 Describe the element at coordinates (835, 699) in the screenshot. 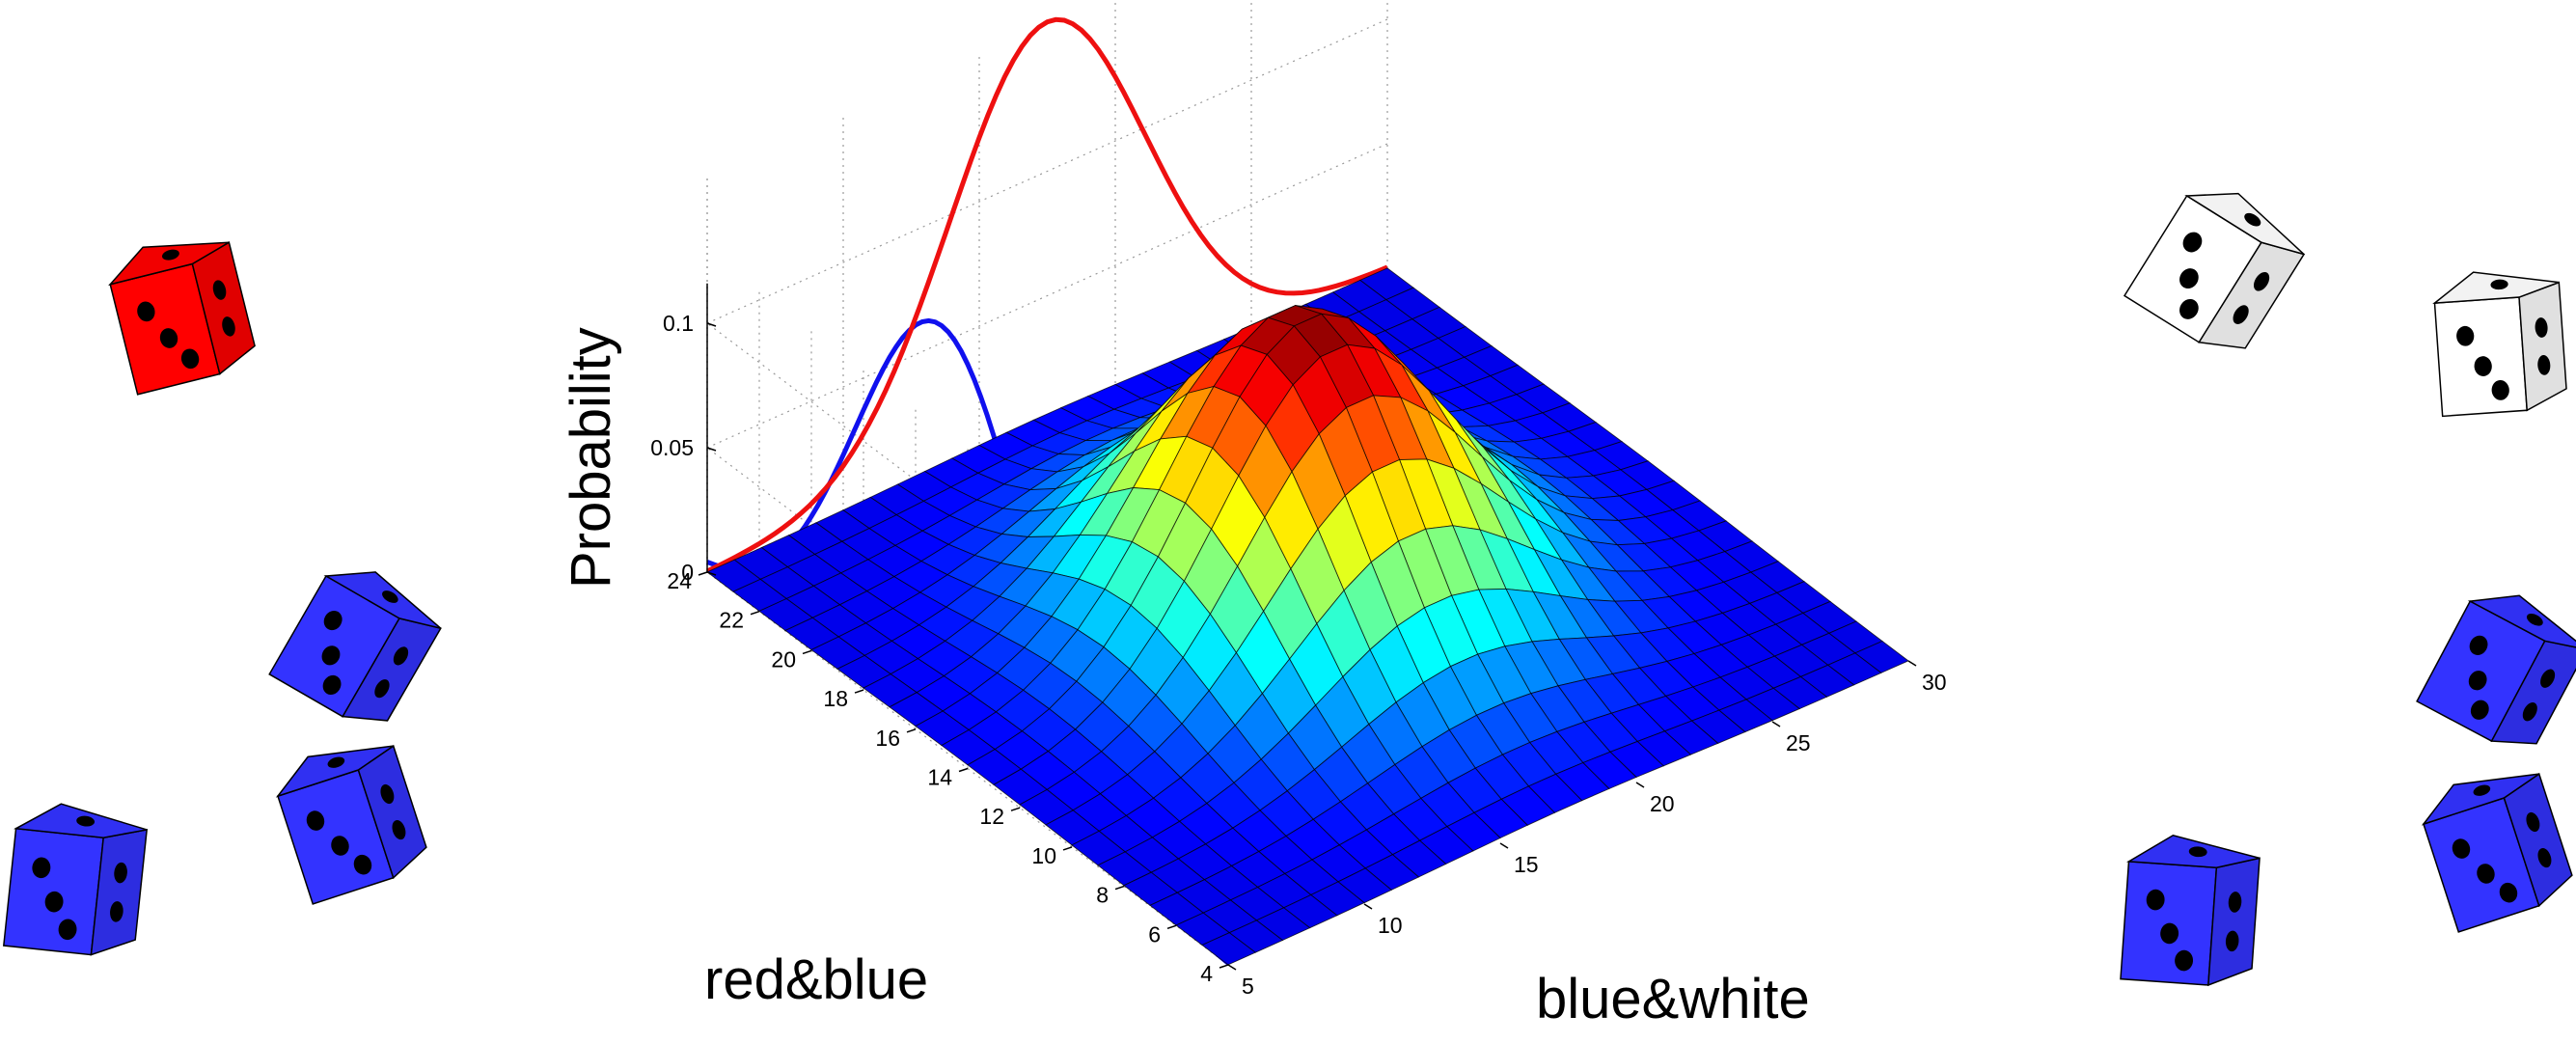

I see `y-tick-label: 18` at that location.